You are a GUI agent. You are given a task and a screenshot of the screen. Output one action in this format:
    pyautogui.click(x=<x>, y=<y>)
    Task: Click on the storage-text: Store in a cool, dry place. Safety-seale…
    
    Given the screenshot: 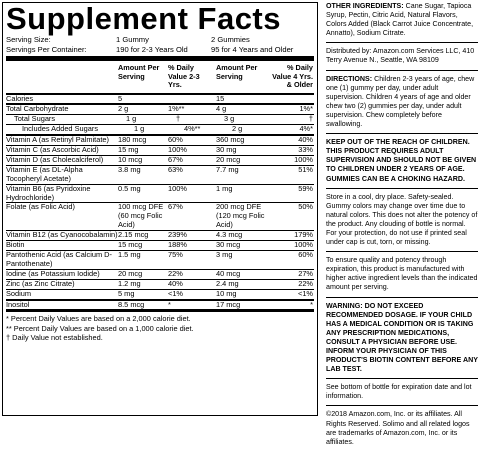 What is the action you would take?
    pyautogui.click(x=402, y=219)
    